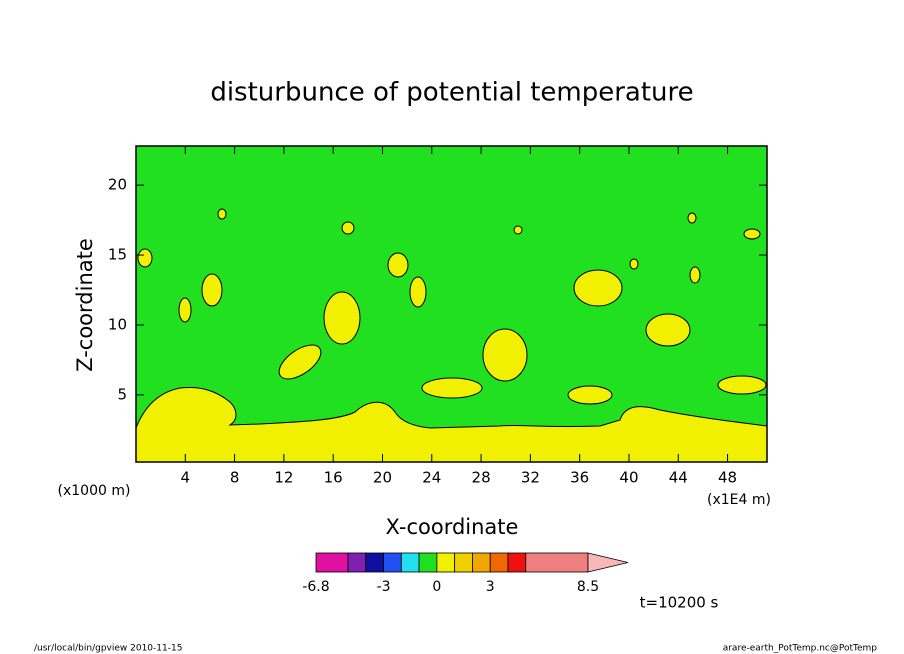 The width and height of the screenshot is (904, 654). What do you see at coordinates (452, 527) in the screenshot?
I see `x-axis-label: X-coordinate` at bounding box center [452, 527].